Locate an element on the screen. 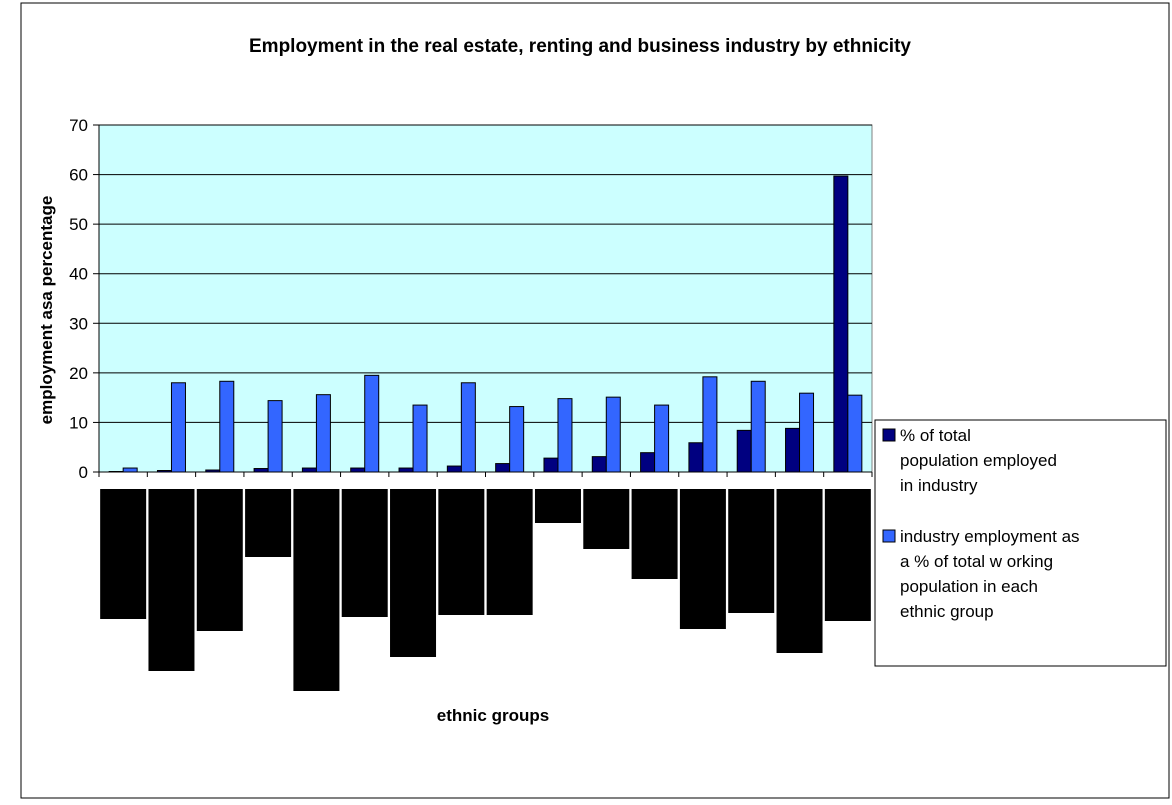  y-tick-label: 10 is located at coordinates (78, 422).